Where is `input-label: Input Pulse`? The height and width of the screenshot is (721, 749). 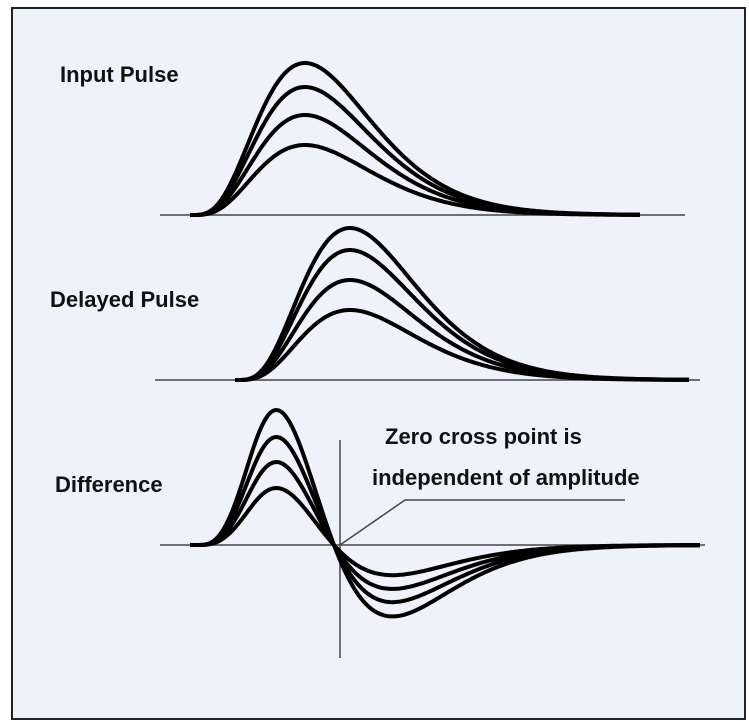 input-label: Input Pulse is located at coordinates (119, 74).